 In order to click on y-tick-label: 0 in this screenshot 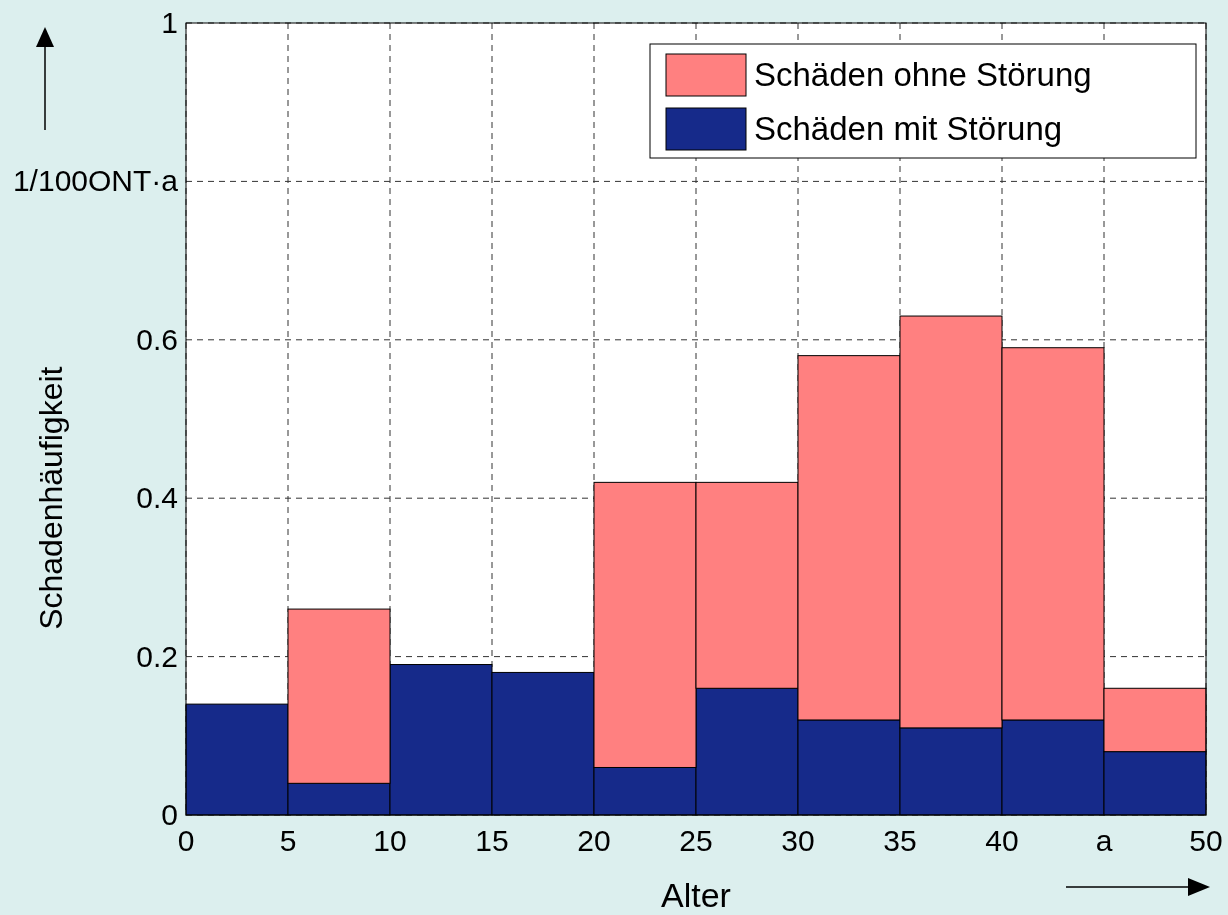, I will do `click(169, 814)`.